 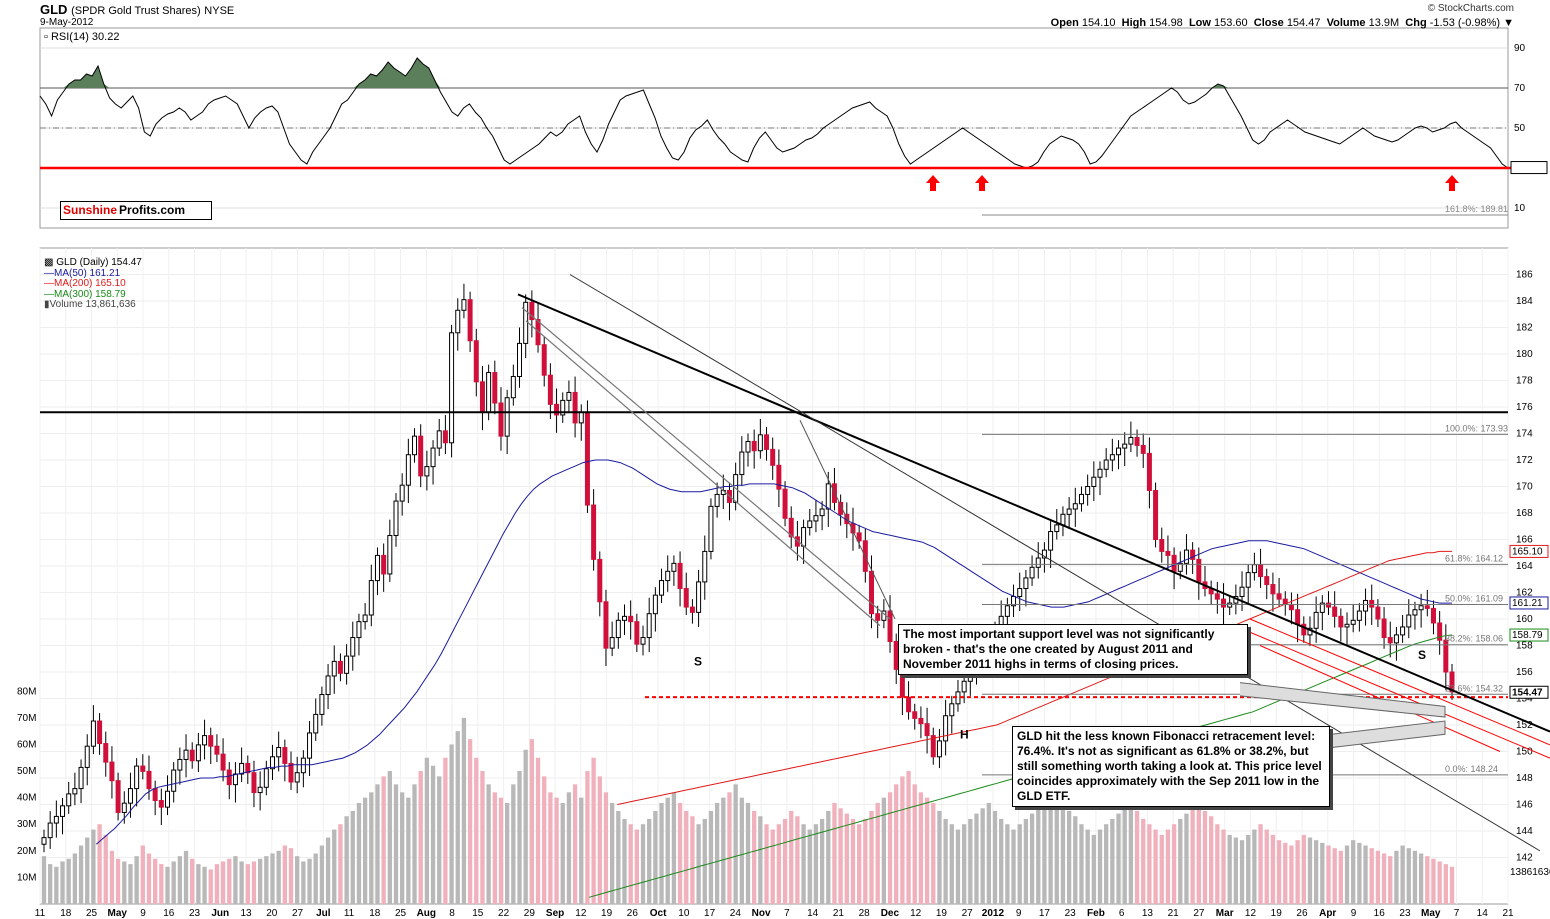 I want to click on legend-price: ▩ GLD (Daily) 154.47, so click(x=93, y=262).